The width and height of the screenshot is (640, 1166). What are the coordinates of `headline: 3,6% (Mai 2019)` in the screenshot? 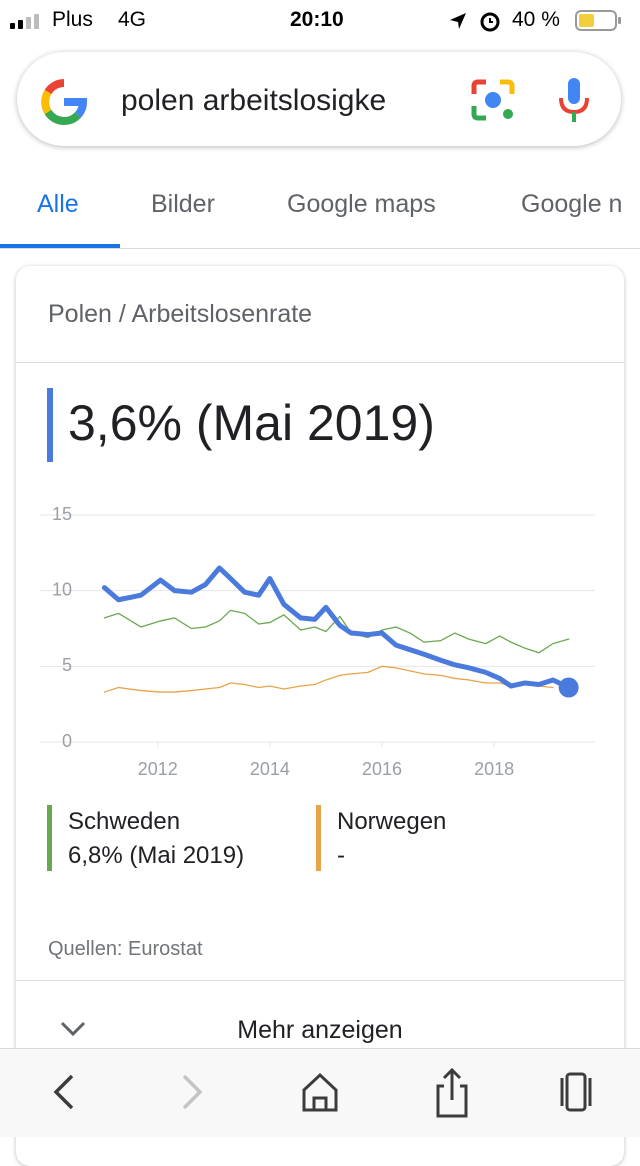 It's located at (251, 423).